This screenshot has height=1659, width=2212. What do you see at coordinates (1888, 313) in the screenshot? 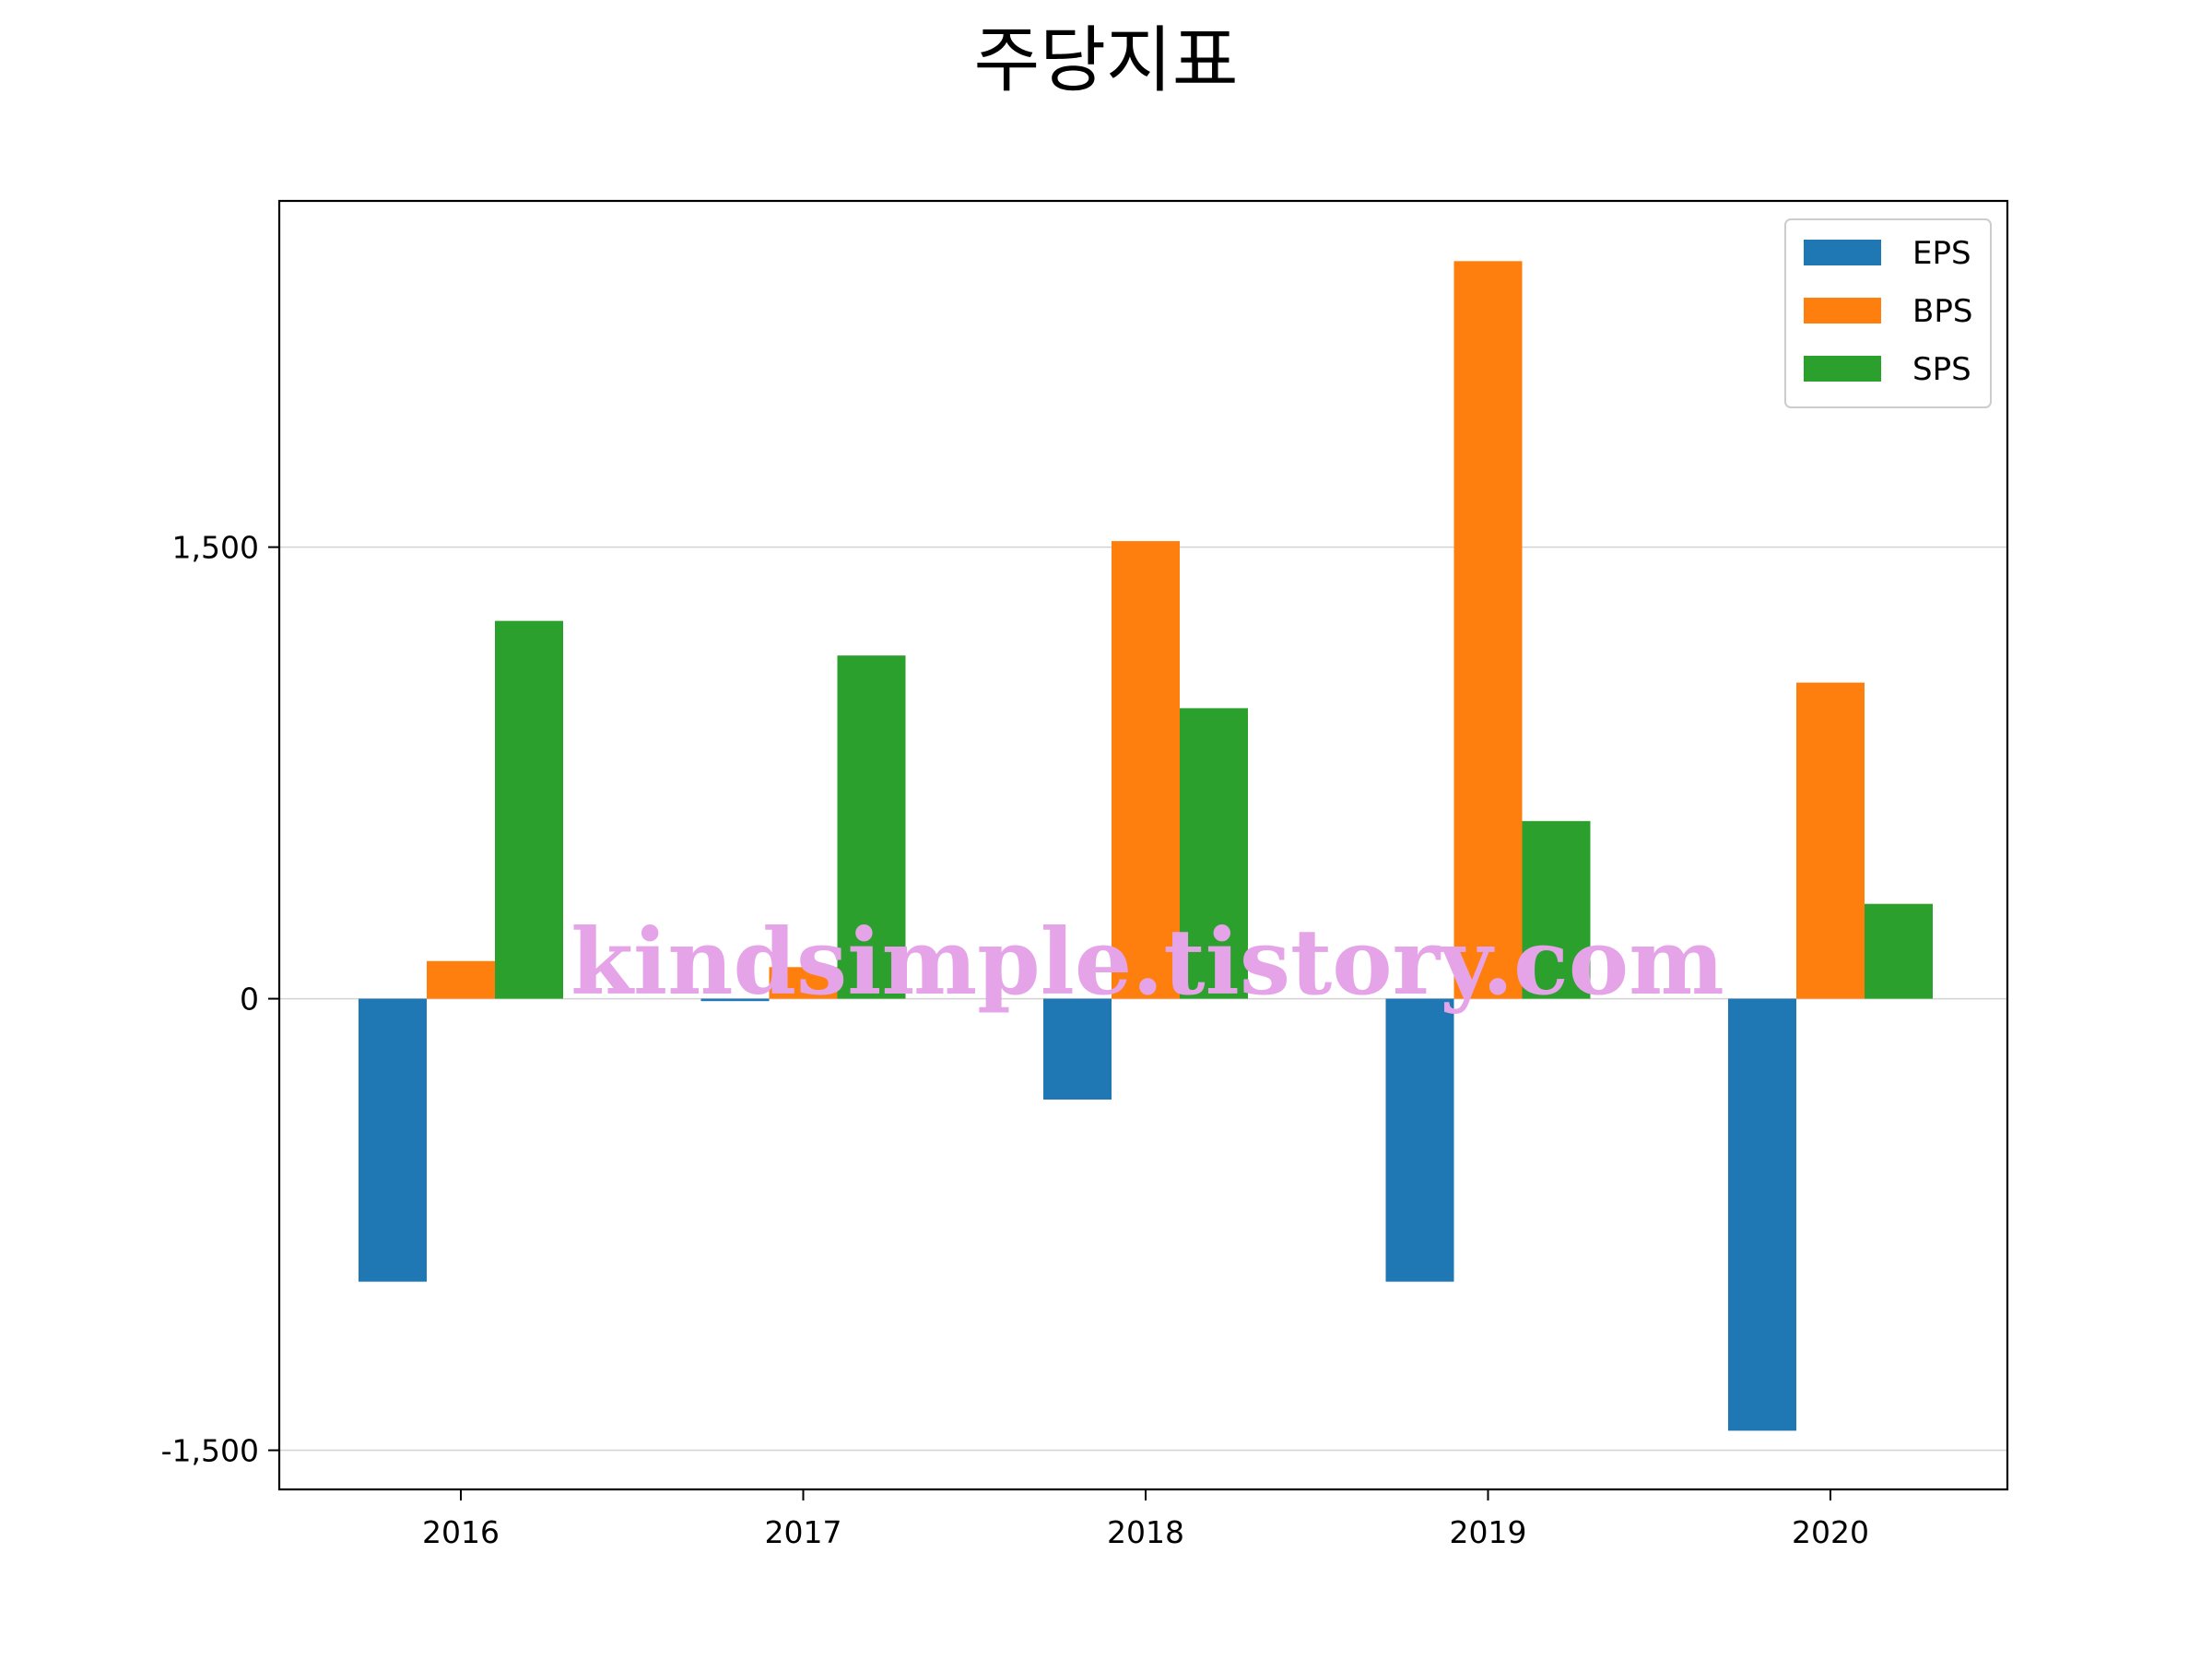
I see `legend: EPS BPS SPS` at bounding box center [1888, 313].